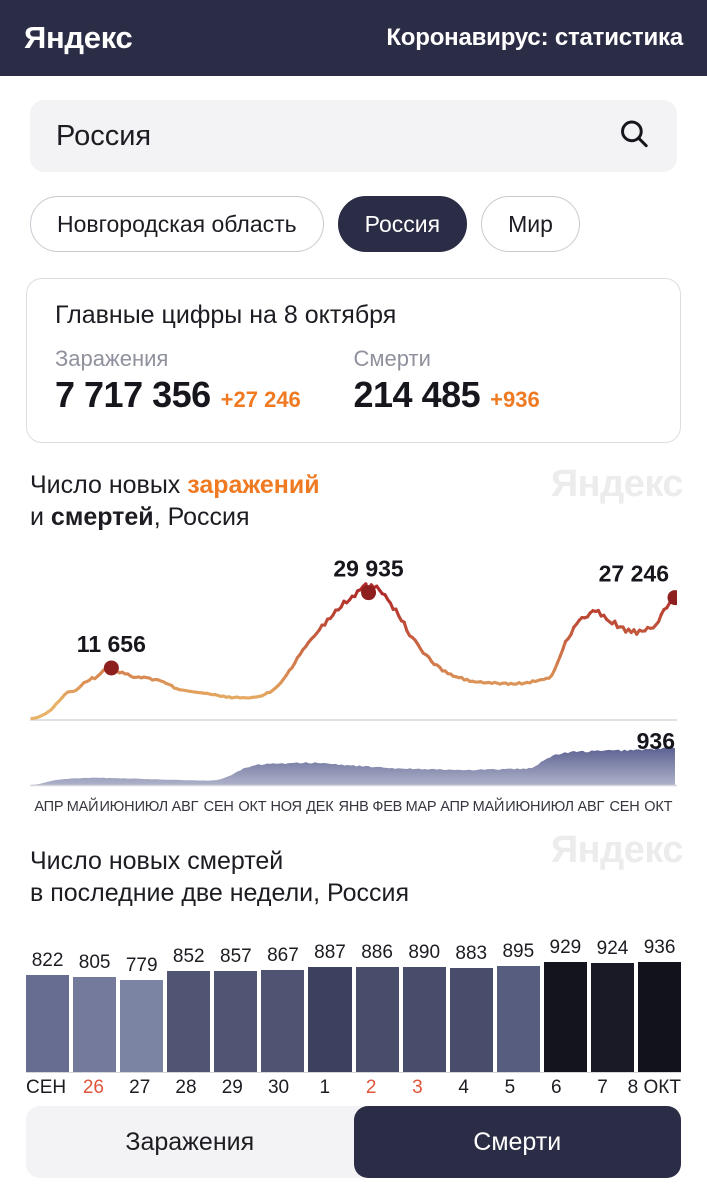 This screenshot has height=1200, width=707. What do you see at coordinates (518, 997) in the screenshot?
I see `bar-column: 895` at bounding box center [518, 997].